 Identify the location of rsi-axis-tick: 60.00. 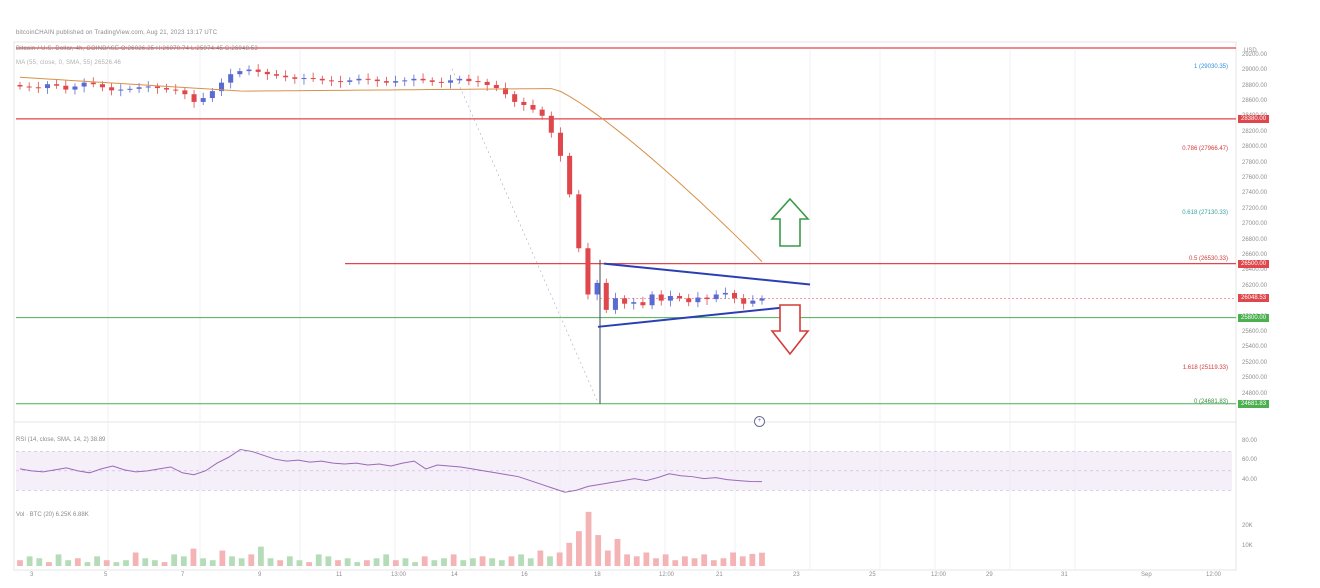
(1250, 460).